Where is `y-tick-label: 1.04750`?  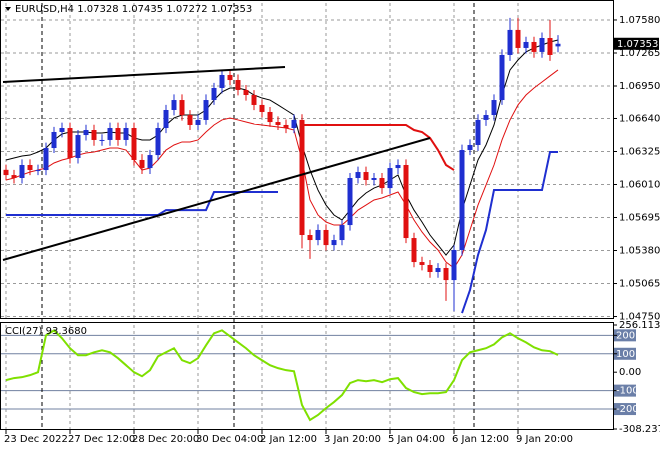
y-tick-label: 1.04750 is located at coordinates (639, 317).